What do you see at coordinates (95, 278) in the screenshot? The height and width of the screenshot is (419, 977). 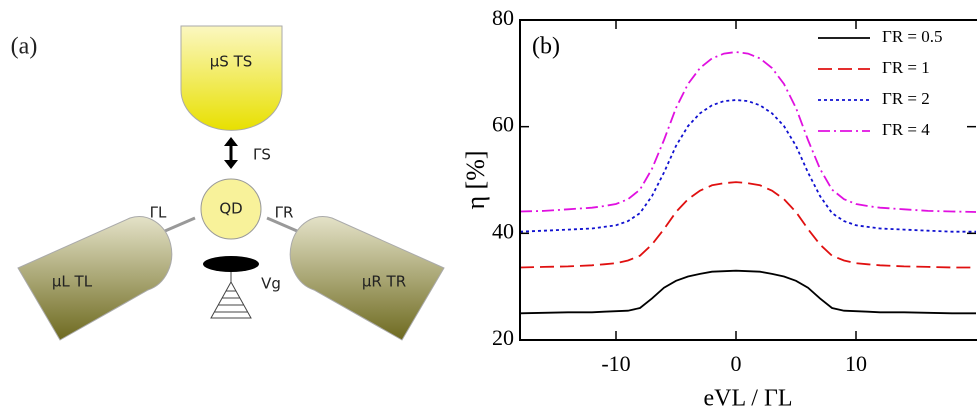 I see `left-lead` at bounding box center [95, 278].